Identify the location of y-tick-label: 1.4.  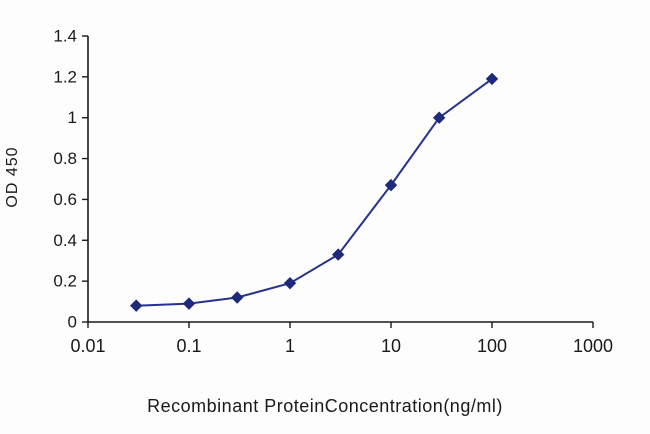
(65, 36).